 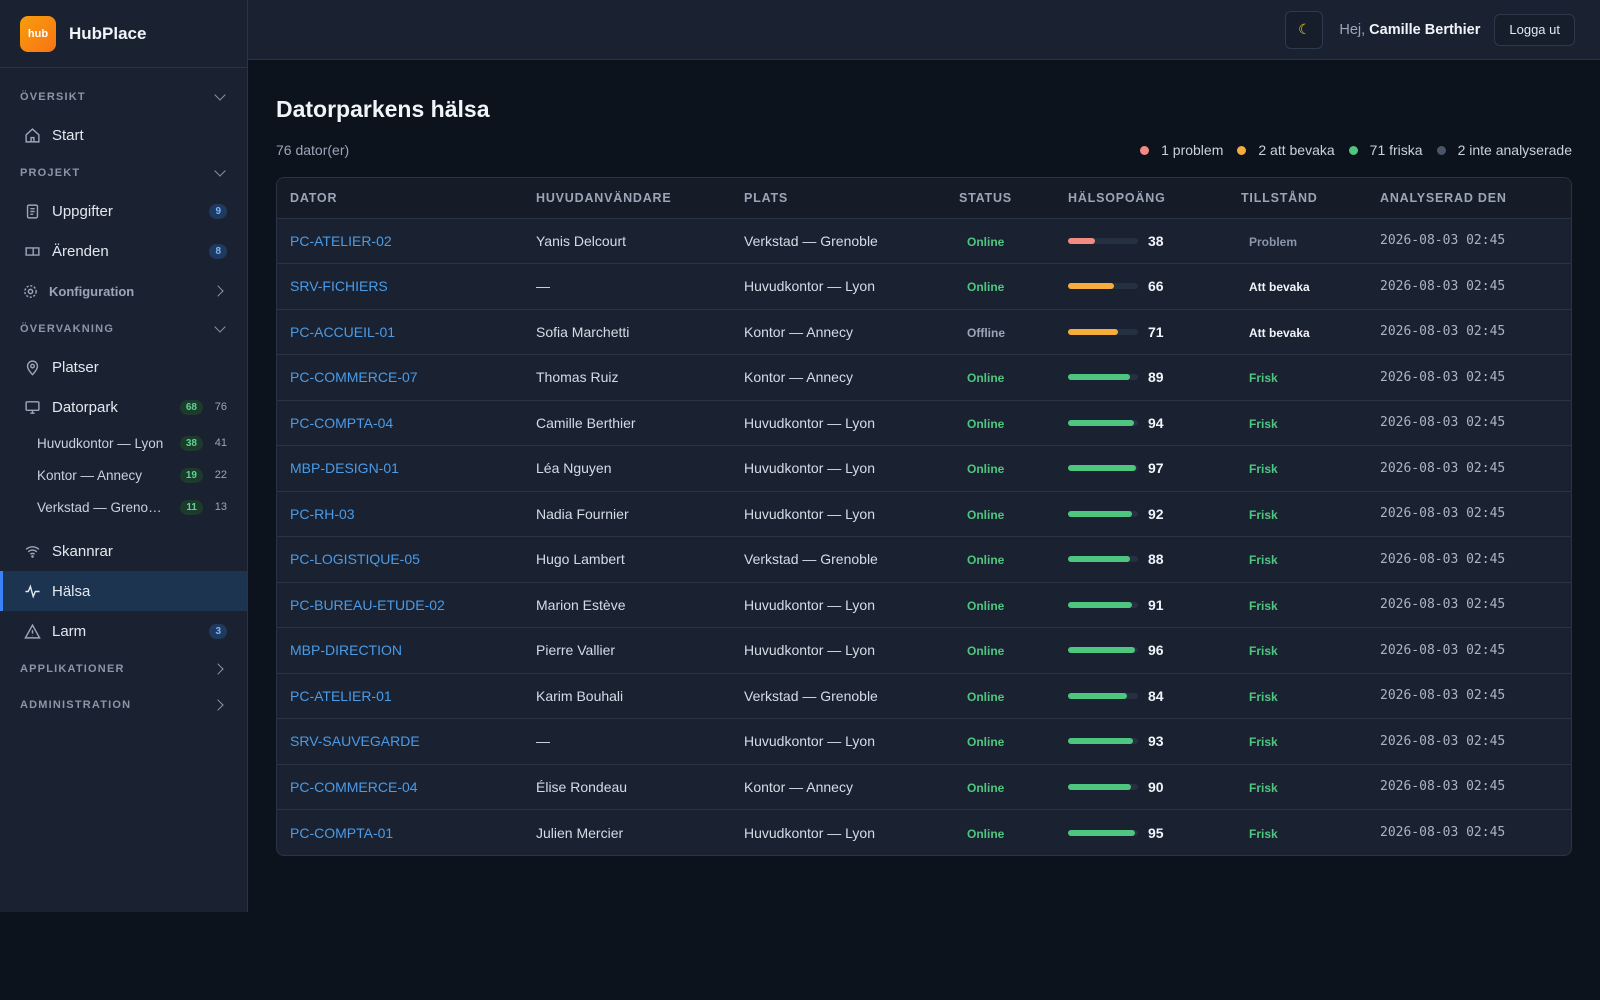 I want to click on computer-link: SRV-SAUVEGARDE, so click(x=400, y=741).